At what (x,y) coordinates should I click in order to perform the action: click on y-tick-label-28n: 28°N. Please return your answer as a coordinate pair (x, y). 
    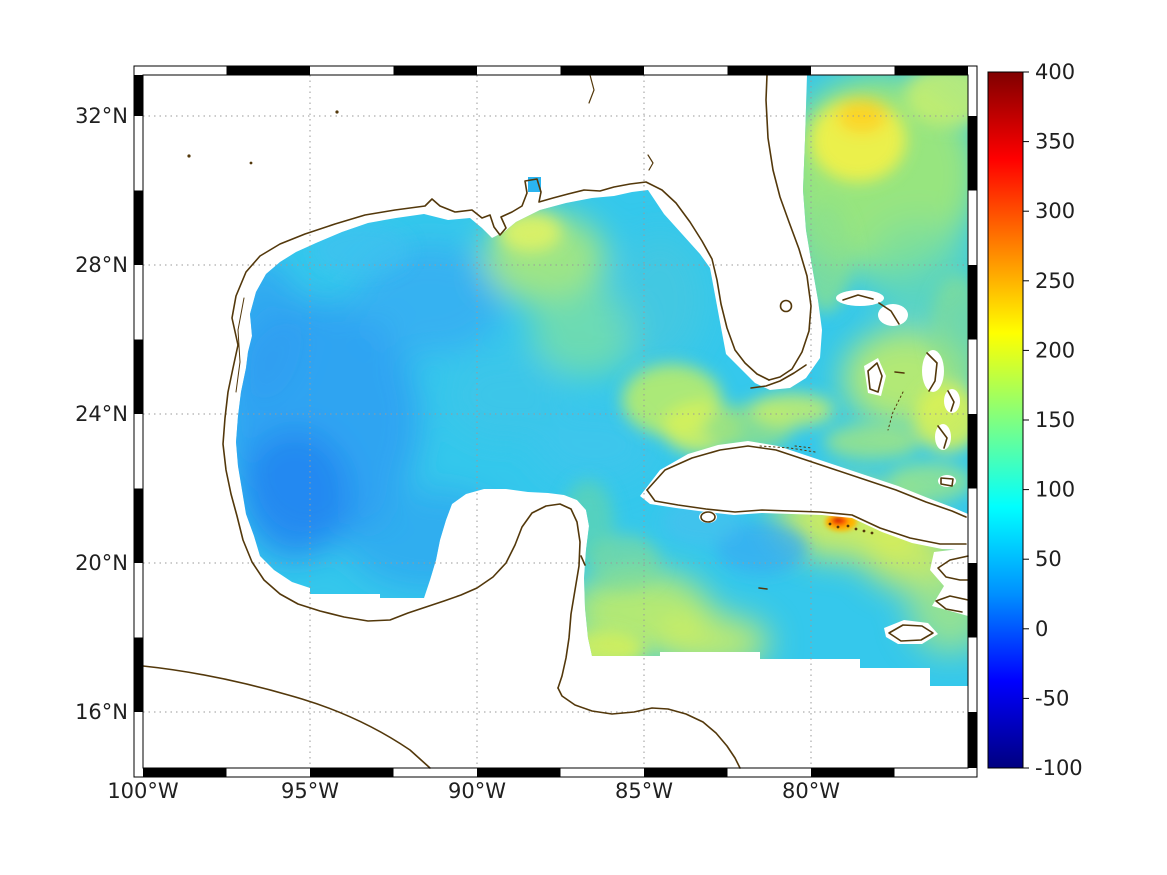
    Looking at the image, I should click on (101, 265).